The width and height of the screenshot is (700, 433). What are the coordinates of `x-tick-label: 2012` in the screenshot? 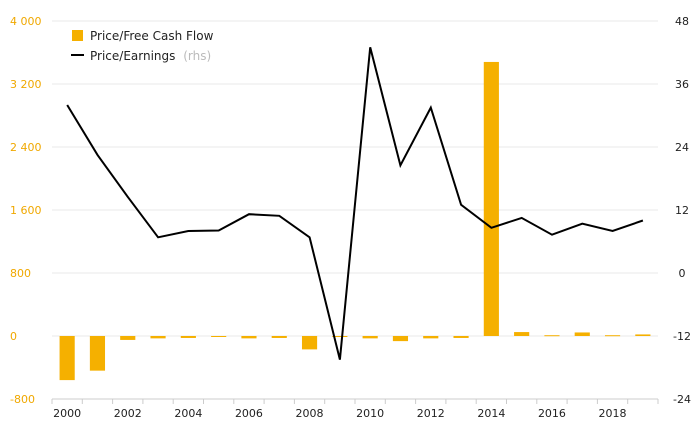 It's located at (431, 413).